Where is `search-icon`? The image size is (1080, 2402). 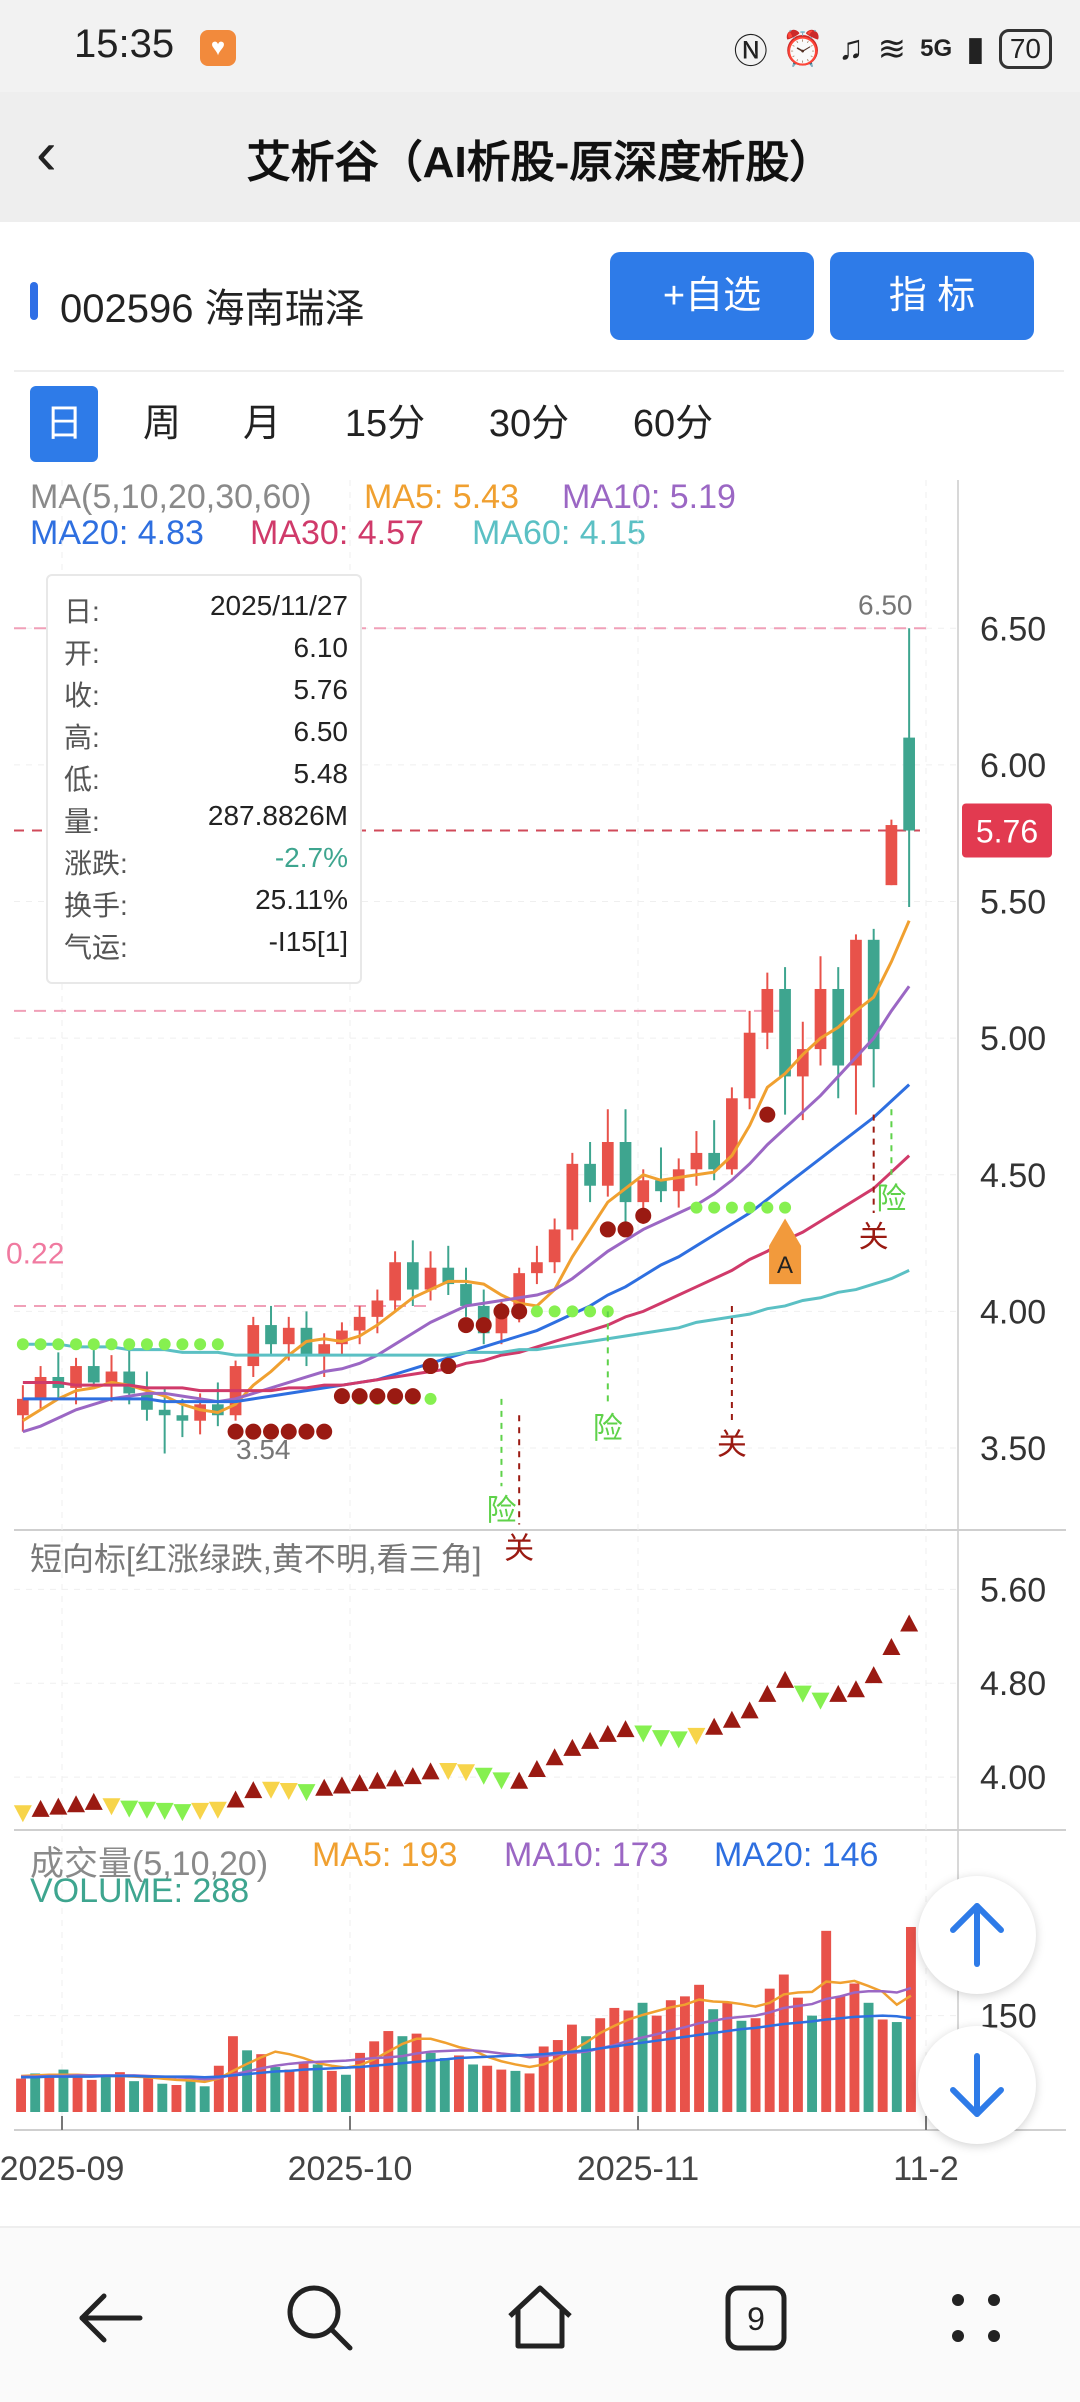 search-icon is located at coordinates (320, 2318).